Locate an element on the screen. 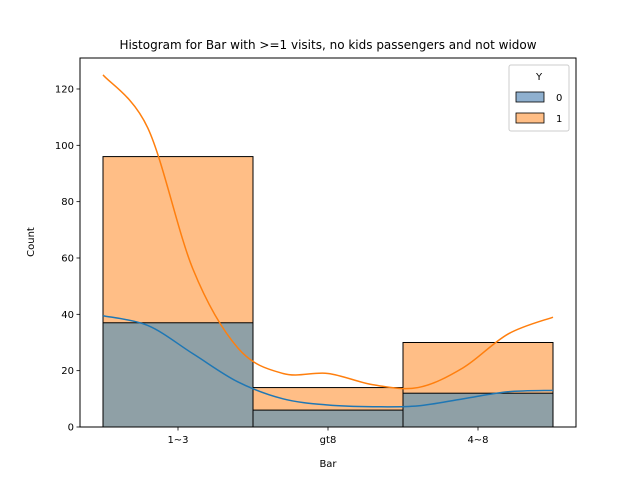  legend: Y 0 1 is located at coordinates (539, 98).